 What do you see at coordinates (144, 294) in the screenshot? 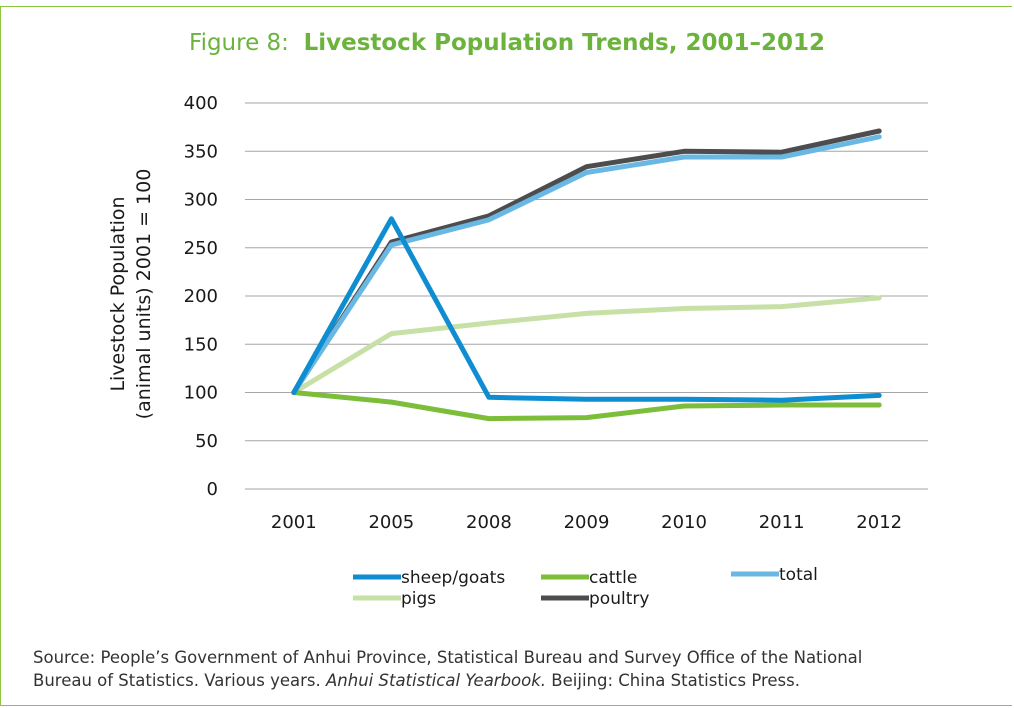
I see `y-axis-title-line2: (animal units) 2001 = 100` at bounding box center [144, 294].